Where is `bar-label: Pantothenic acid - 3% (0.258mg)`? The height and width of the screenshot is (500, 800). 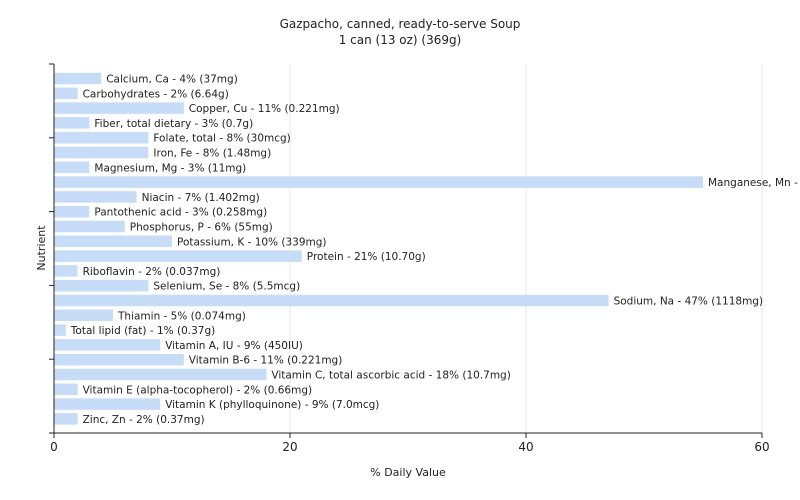
bar-label: Pantothenic acid - 3% (0.258mg) is located at coordinates (180, 213).